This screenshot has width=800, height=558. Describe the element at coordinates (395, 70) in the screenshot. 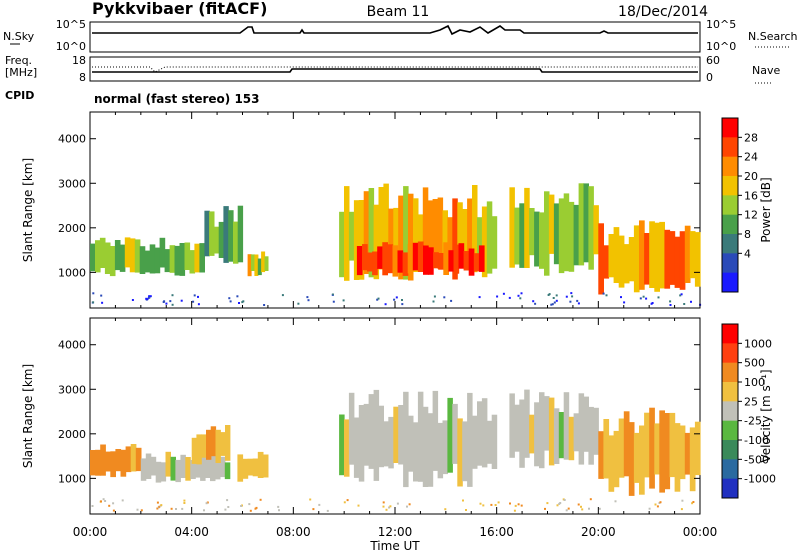

I see `freq-trace` at that location.